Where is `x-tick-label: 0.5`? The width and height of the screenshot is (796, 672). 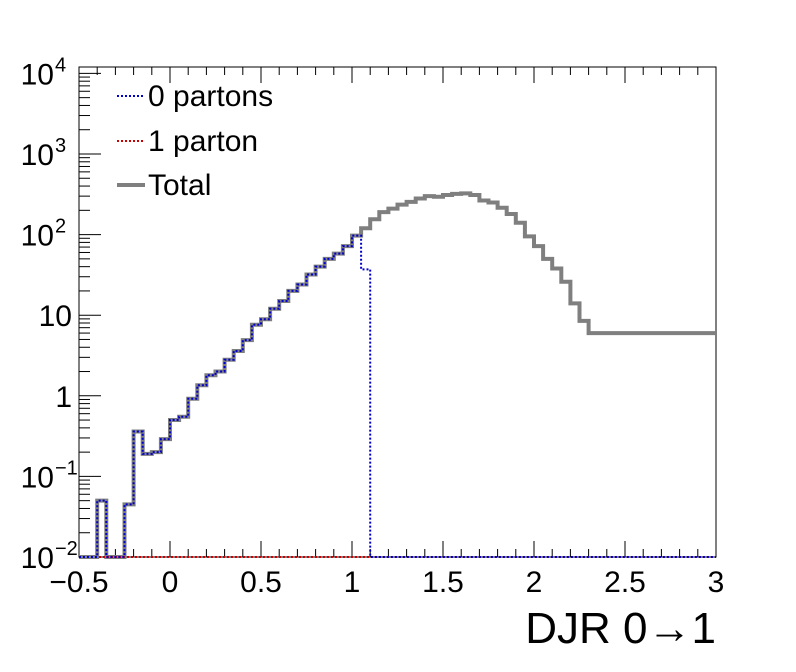 x-tick-label: 0.5 is located at coordinates (261, 582).